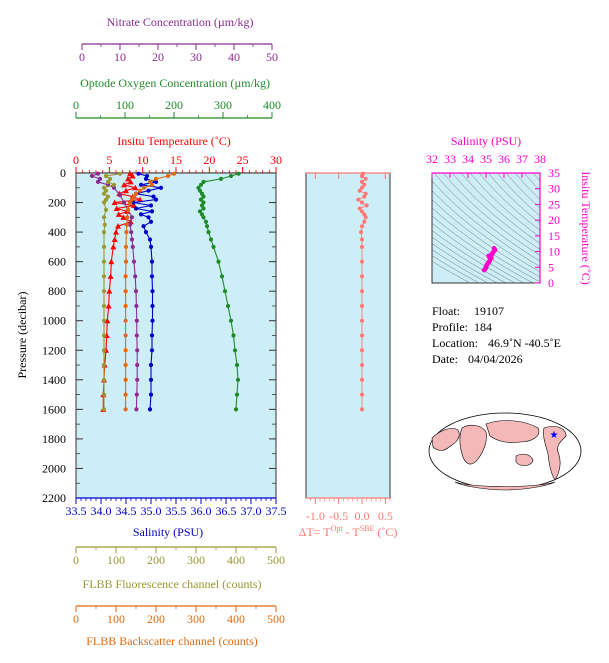 The height and width of the screenshot is (663, 609). I want to click on tick-label: 100, so click(125, 105).